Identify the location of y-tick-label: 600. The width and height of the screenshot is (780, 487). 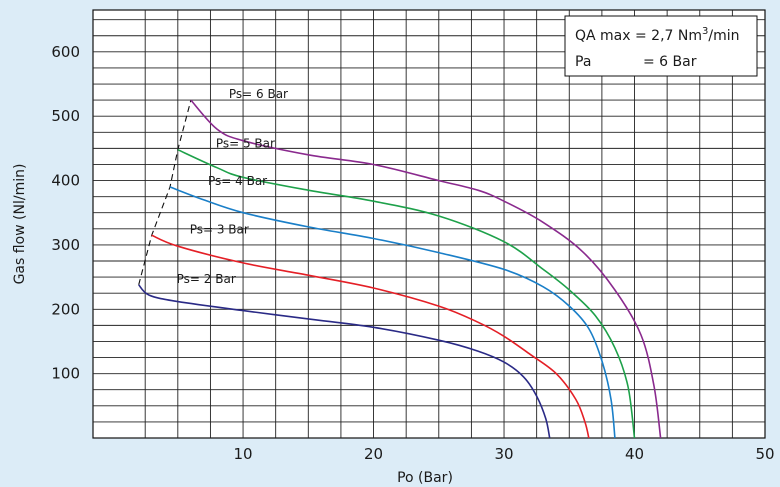
(65, 52).